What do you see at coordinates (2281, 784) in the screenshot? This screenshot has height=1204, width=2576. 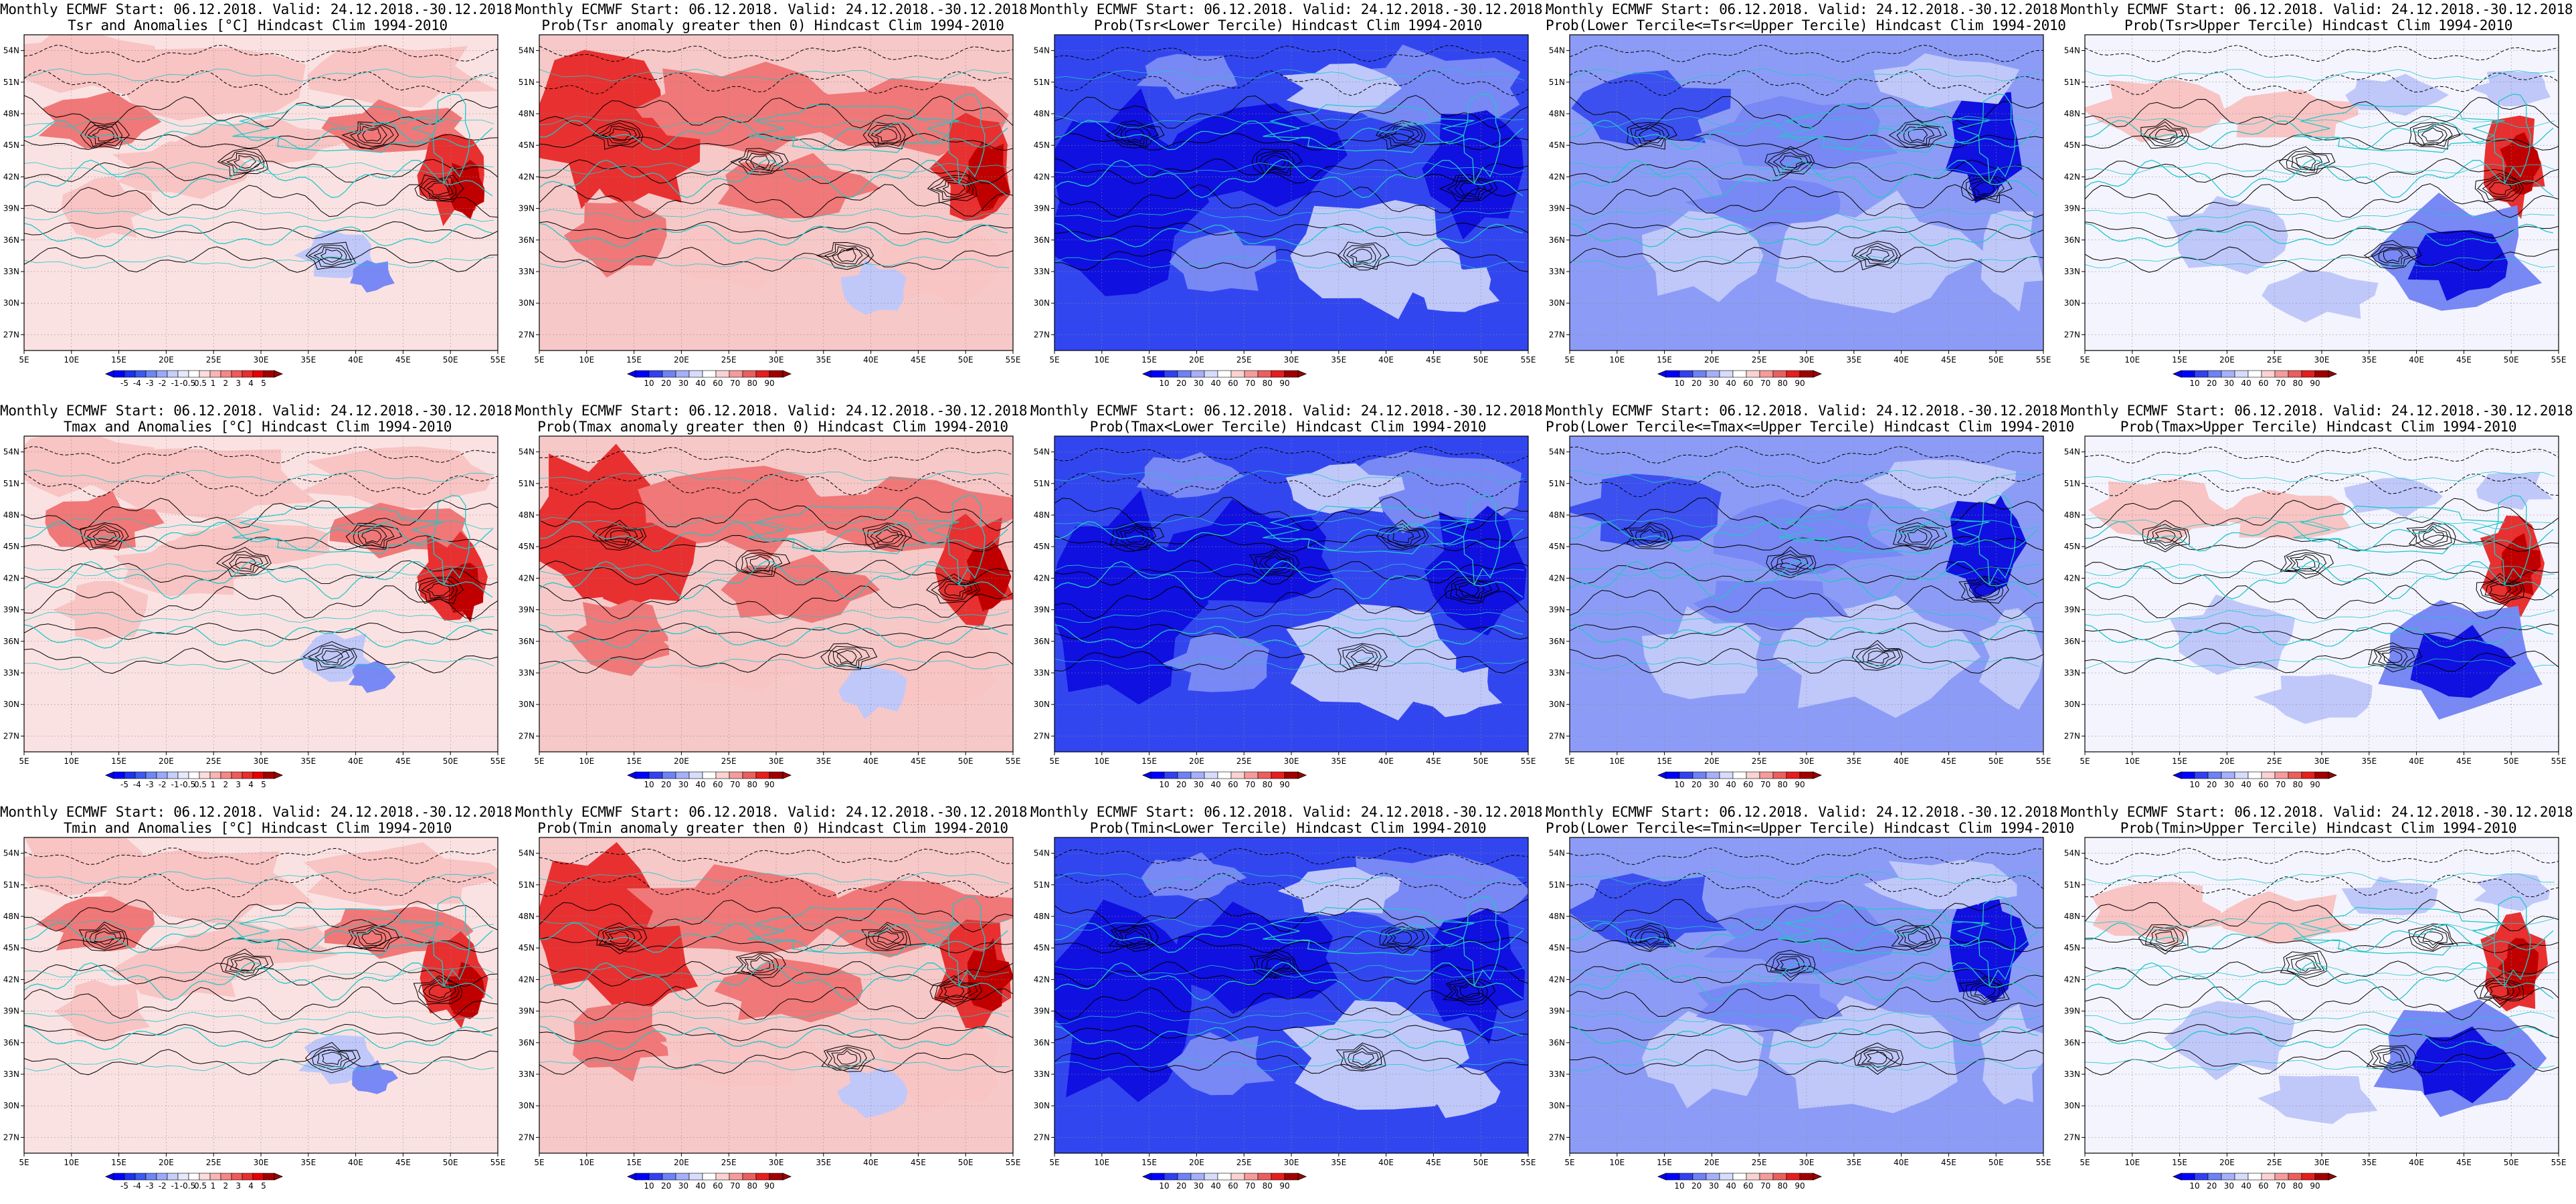 I see `colorbar-label: 70` at bounding box center [2281, 784].